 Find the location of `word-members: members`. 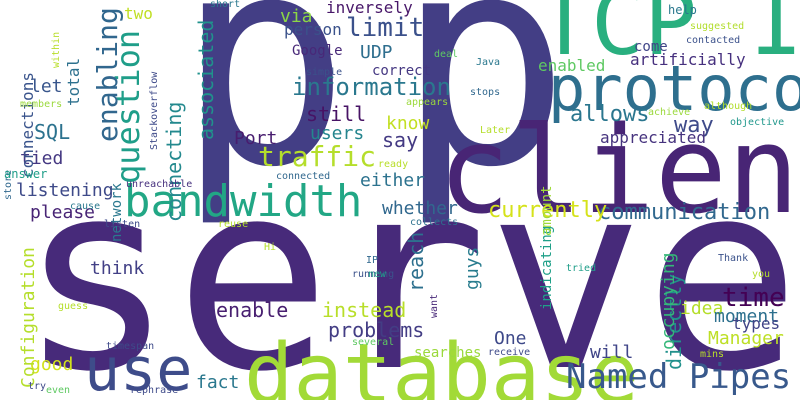

word-members: members is located at coordinates (41, 104).